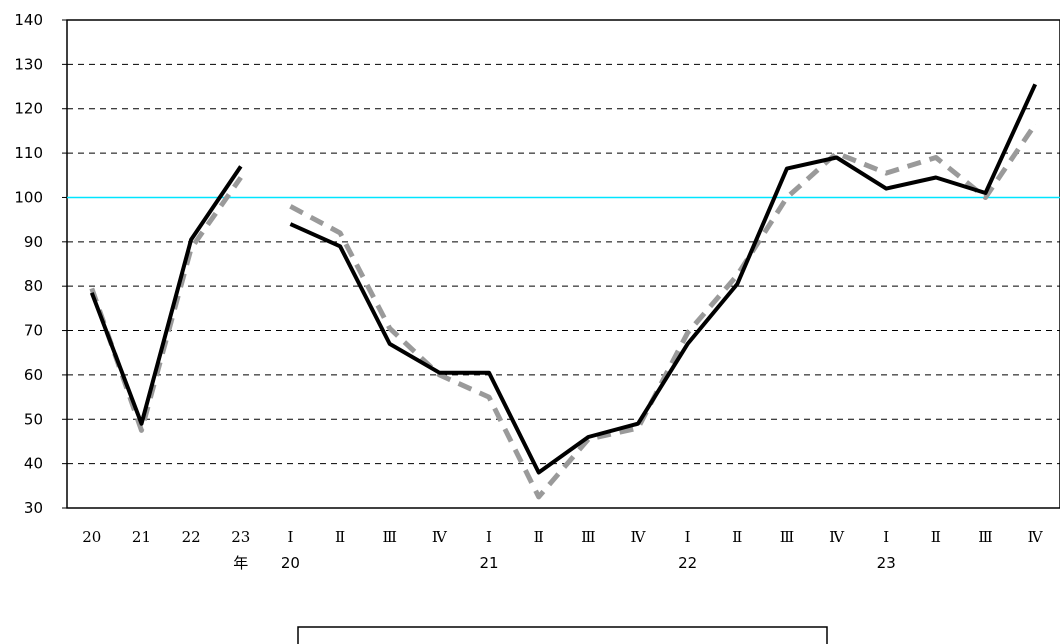  I want to click on x-tick-label: 23, so click(240, 537).